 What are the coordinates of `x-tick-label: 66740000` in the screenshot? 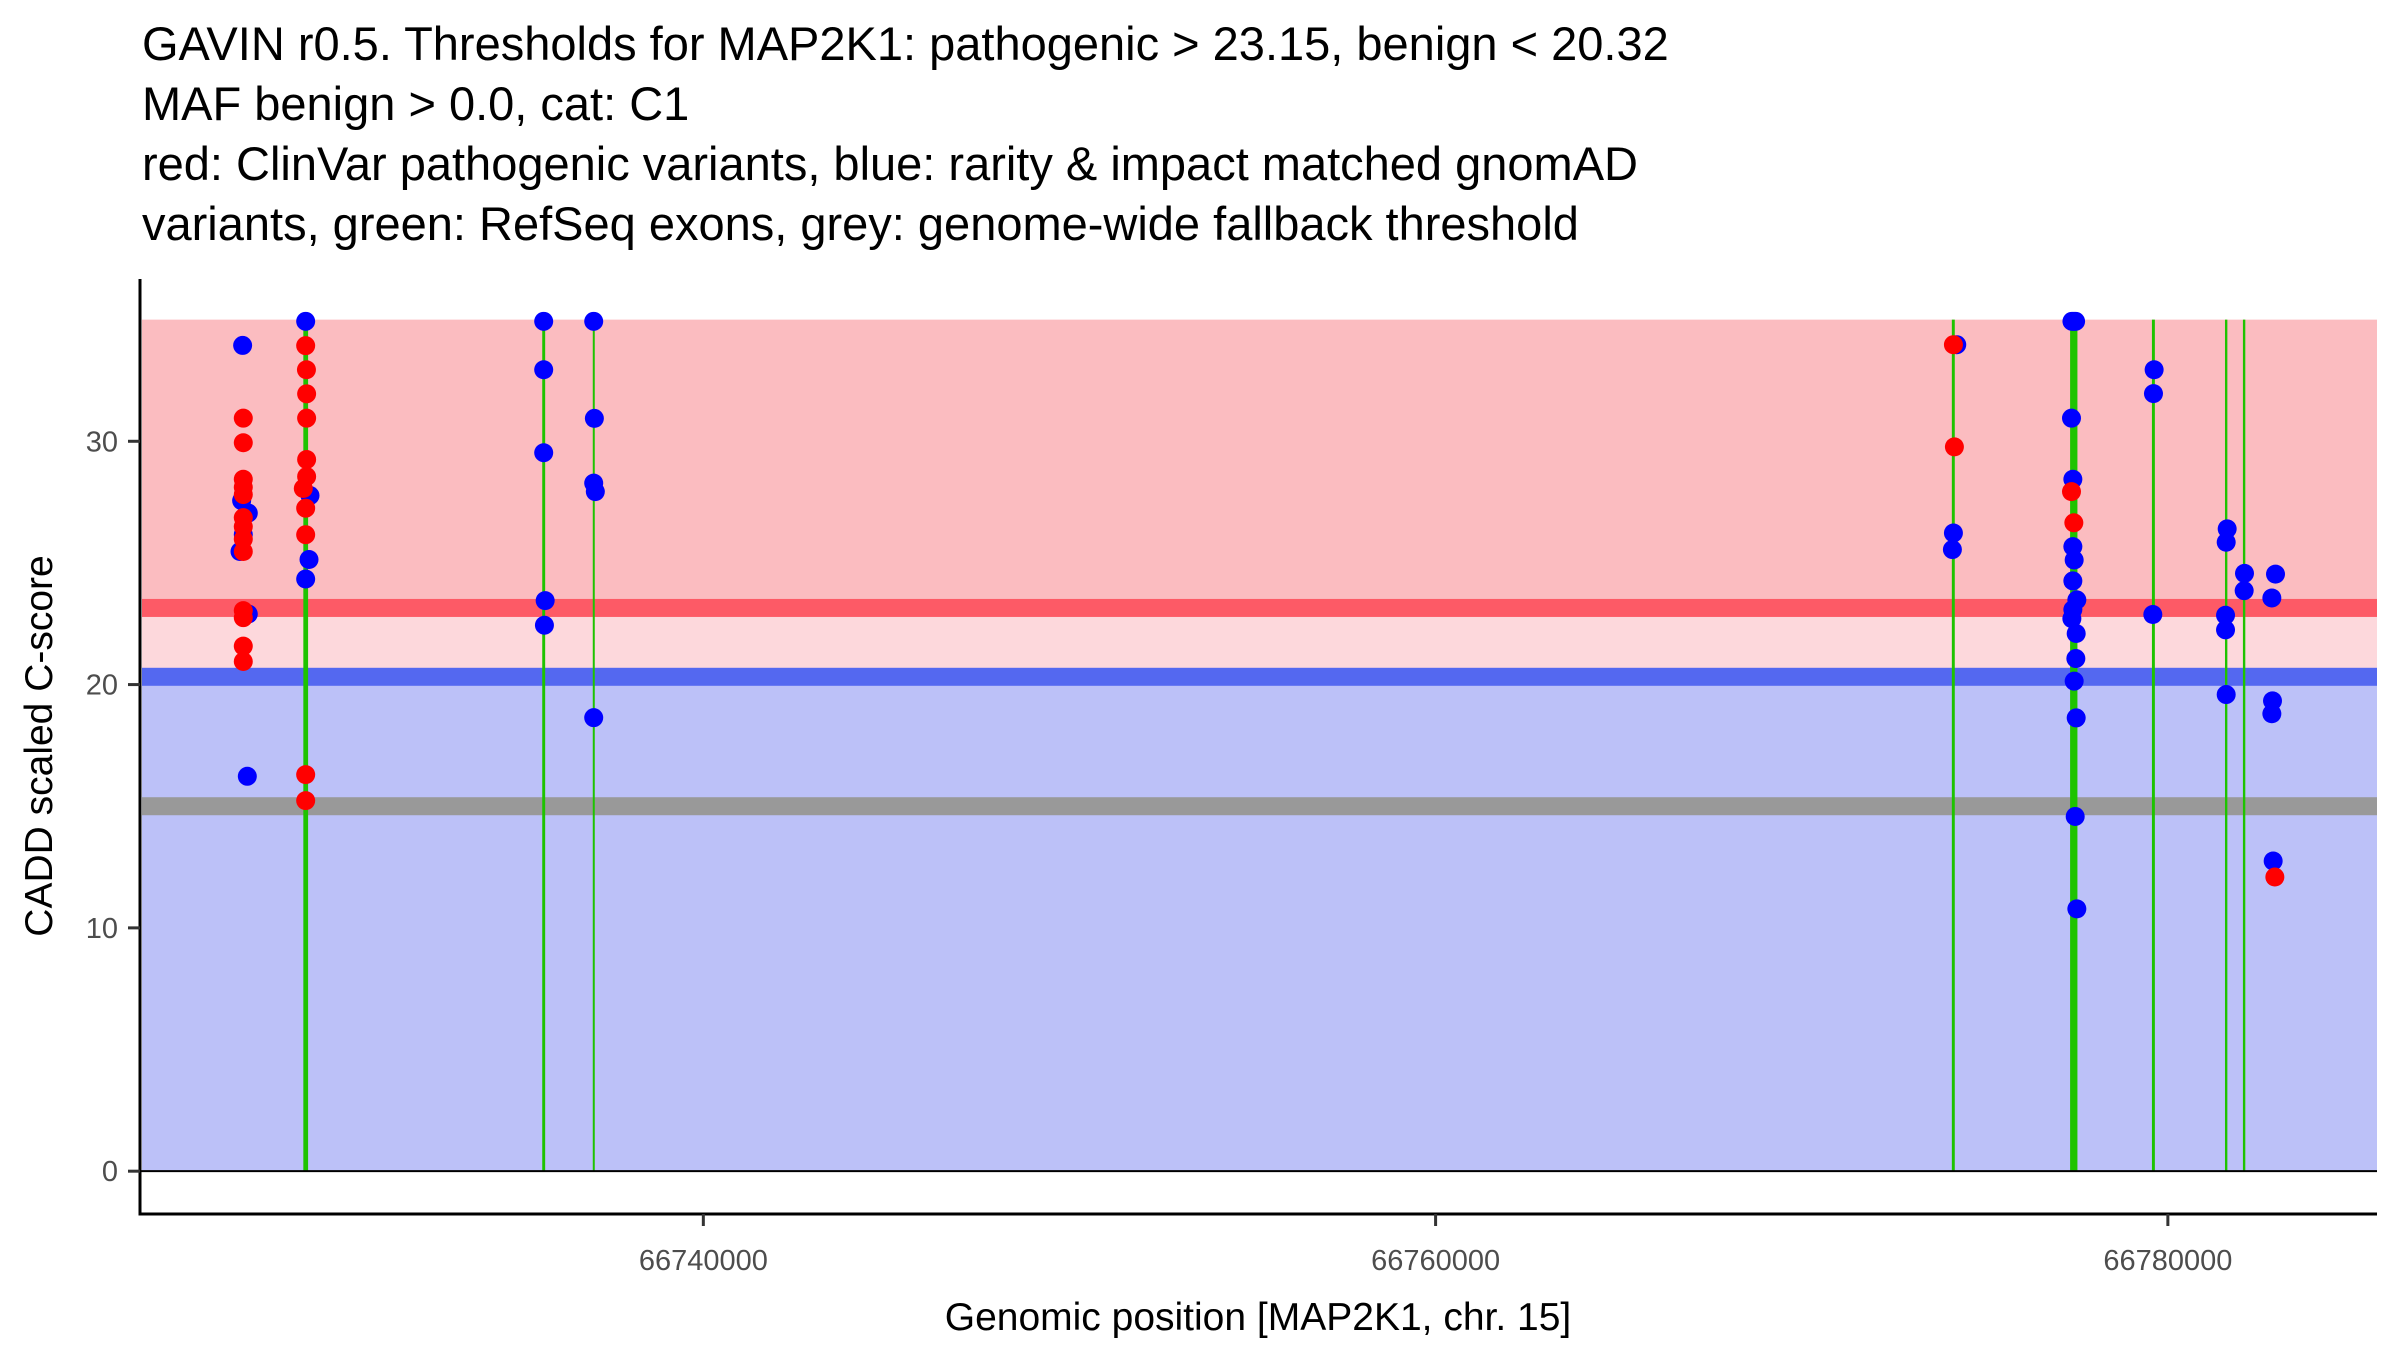 It's located at (703, 1261).